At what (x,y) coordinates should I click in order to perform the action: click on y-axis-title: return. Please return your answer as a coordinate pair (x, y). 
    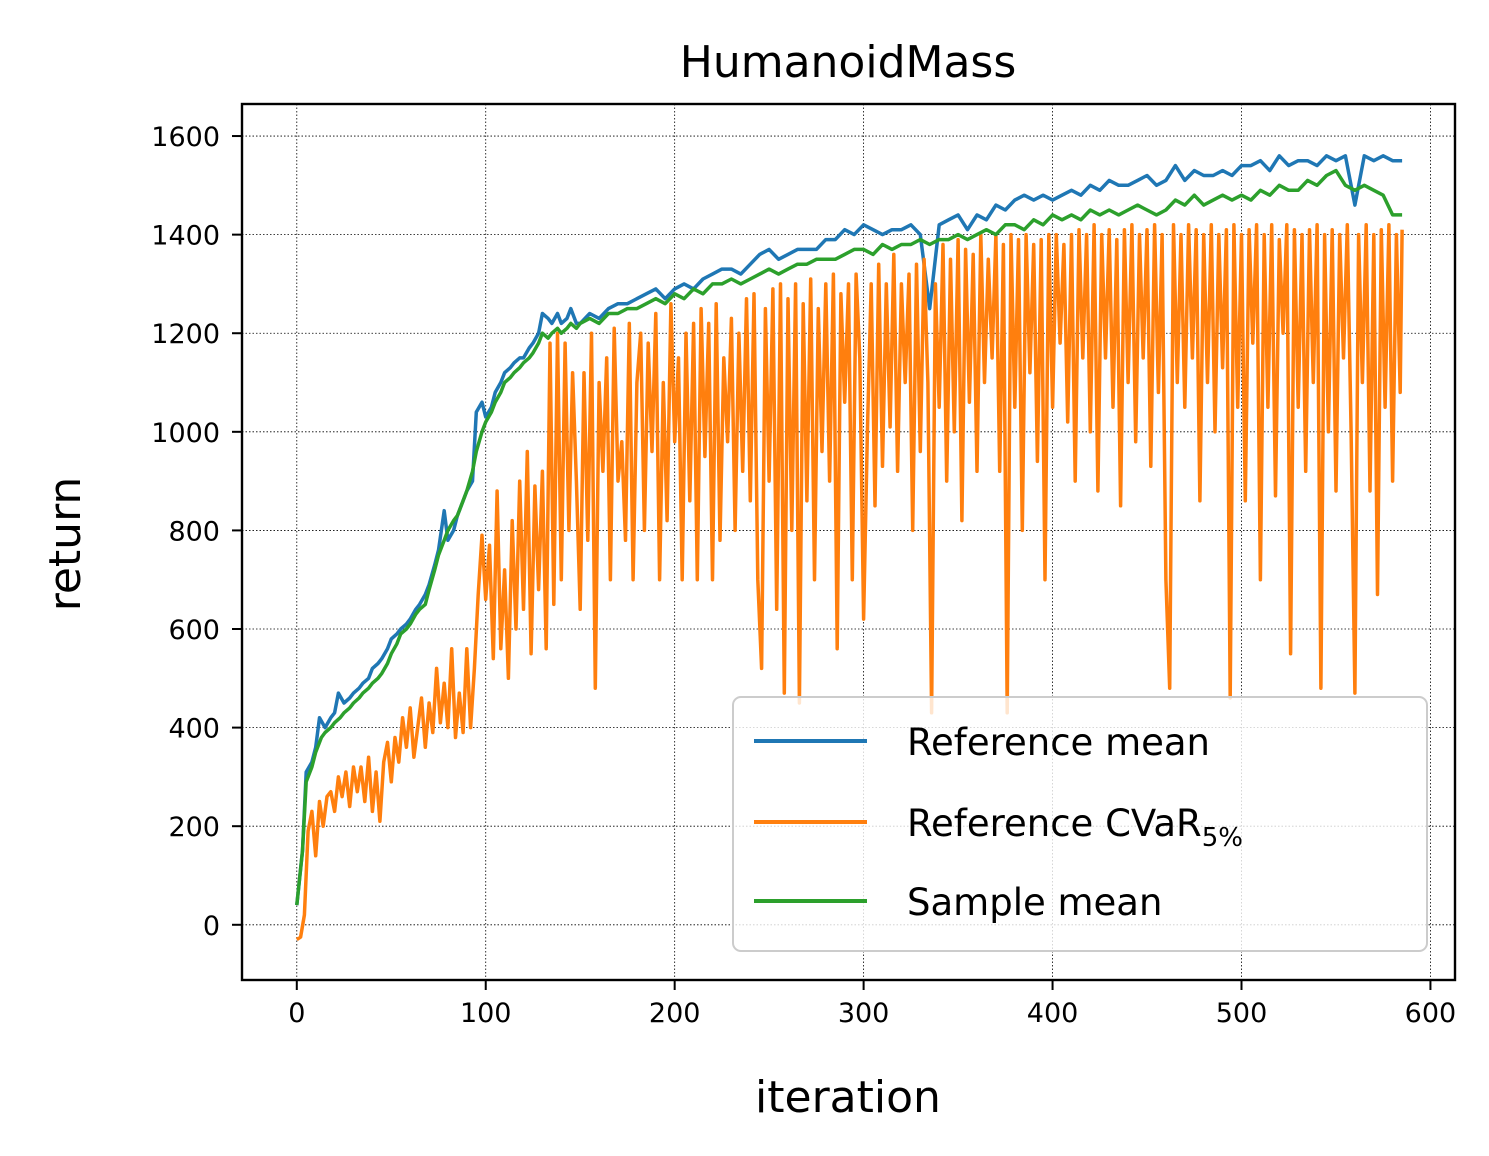
    Looking at the image, I should click on (65, 544).